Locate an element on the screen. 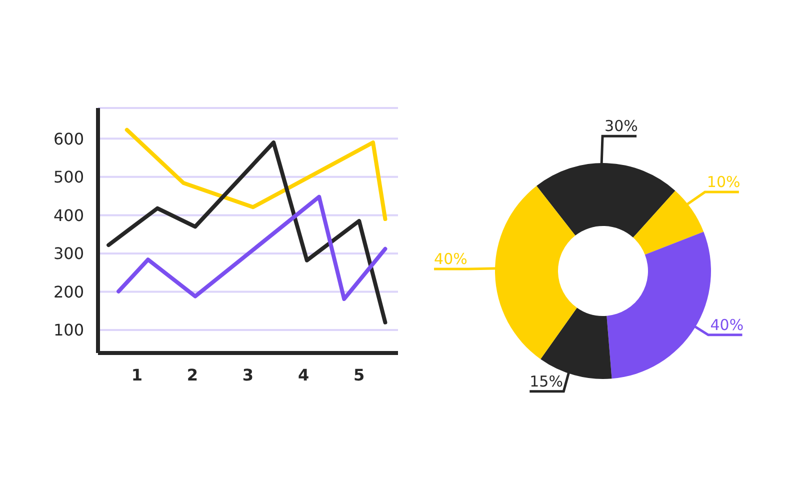 Image resolution: width=800 pixels, height=500 pixels. data-label: 10% is located at coordinates (723, 182).